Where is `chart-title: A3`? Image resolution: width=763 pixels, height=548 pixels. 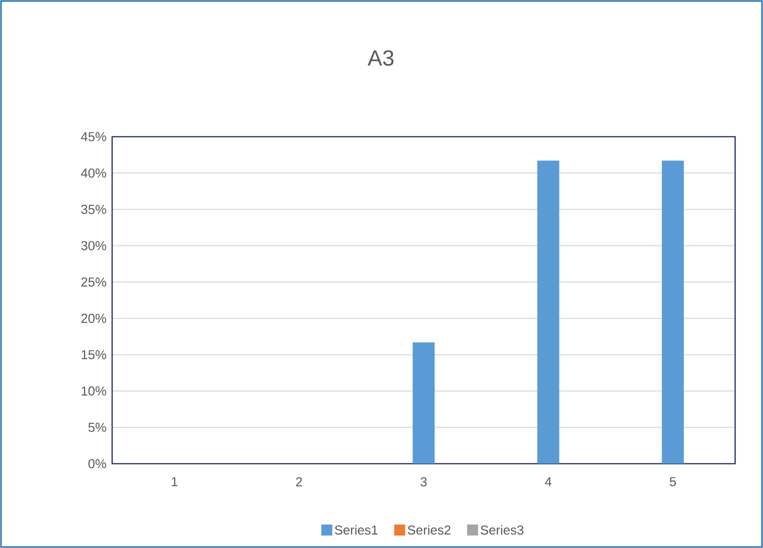 chart-title: A3 is located at coordinates (381, 58).